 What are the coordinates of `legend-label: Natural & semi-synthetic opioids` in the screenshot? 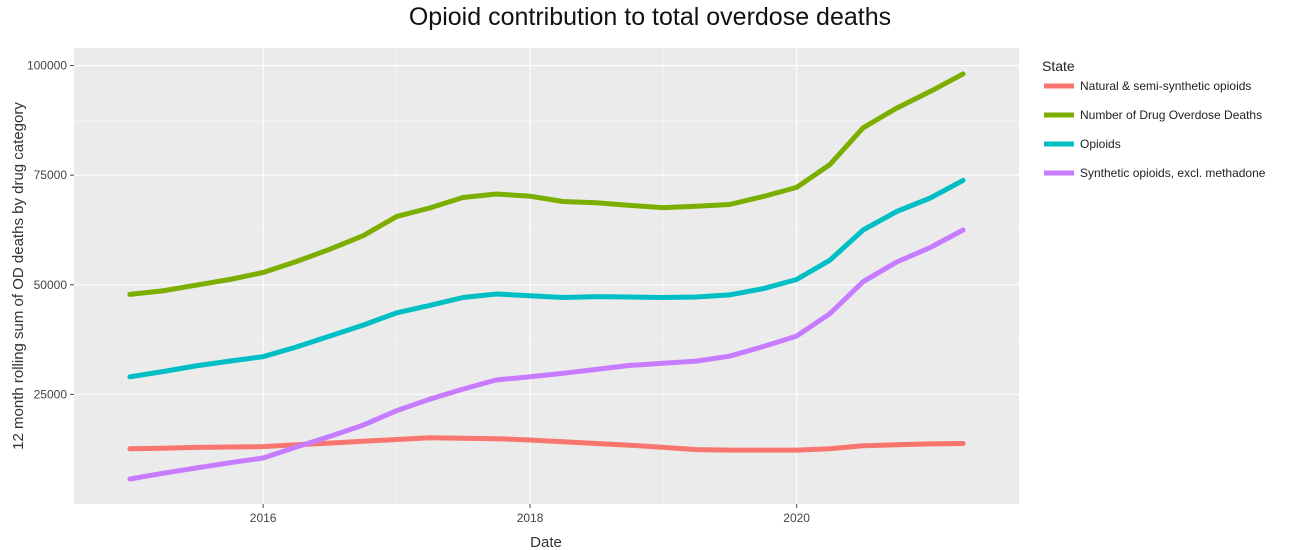 It's located at (1165, 86).